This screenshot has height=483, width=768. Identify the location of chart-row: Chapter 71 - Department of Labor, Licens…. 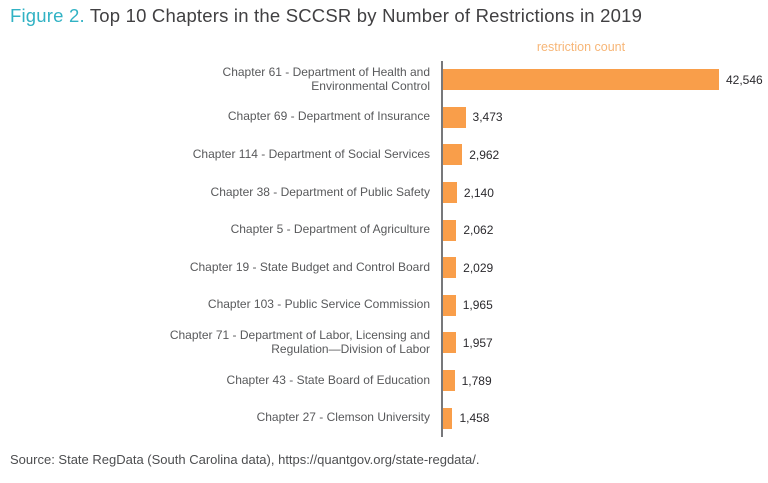
(384, 343).